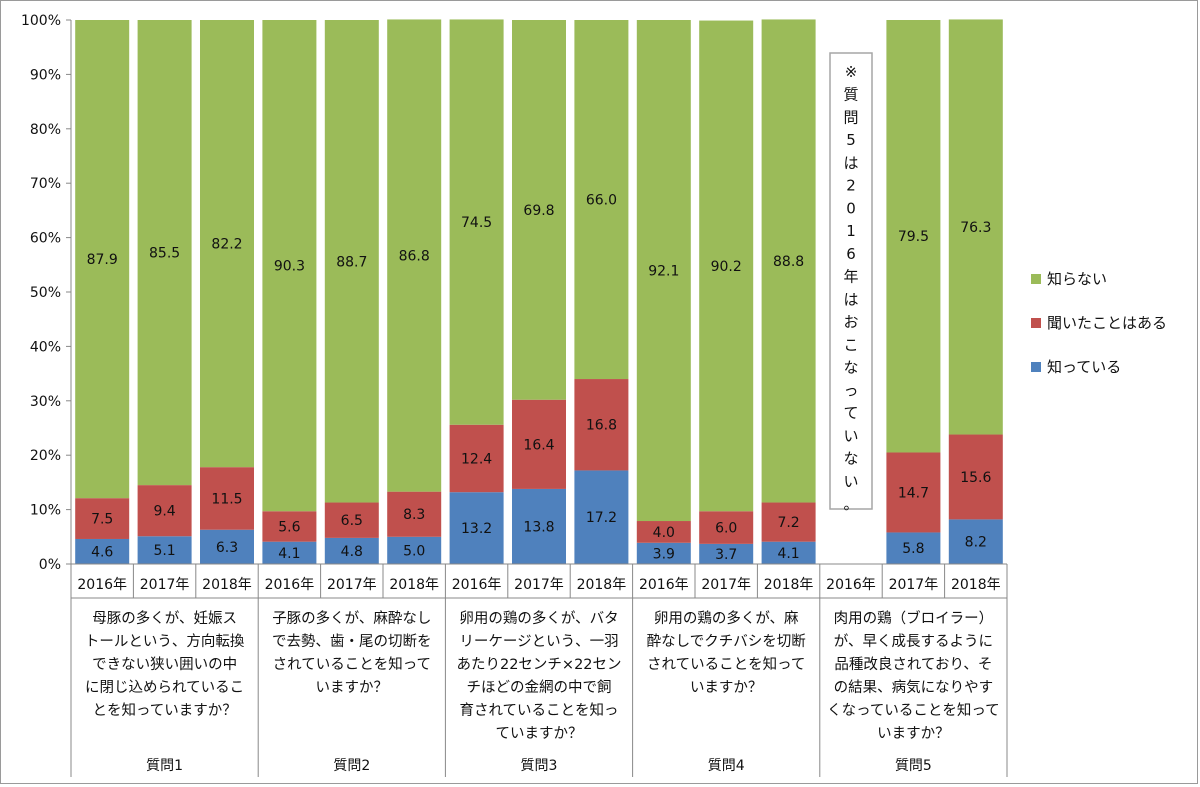 Image resolution: width=1200 pixels, height=787 pixels. Describe the element at coordinates (41, 21) in the screenshot. I see `y-tick-label: 100%` at that location.